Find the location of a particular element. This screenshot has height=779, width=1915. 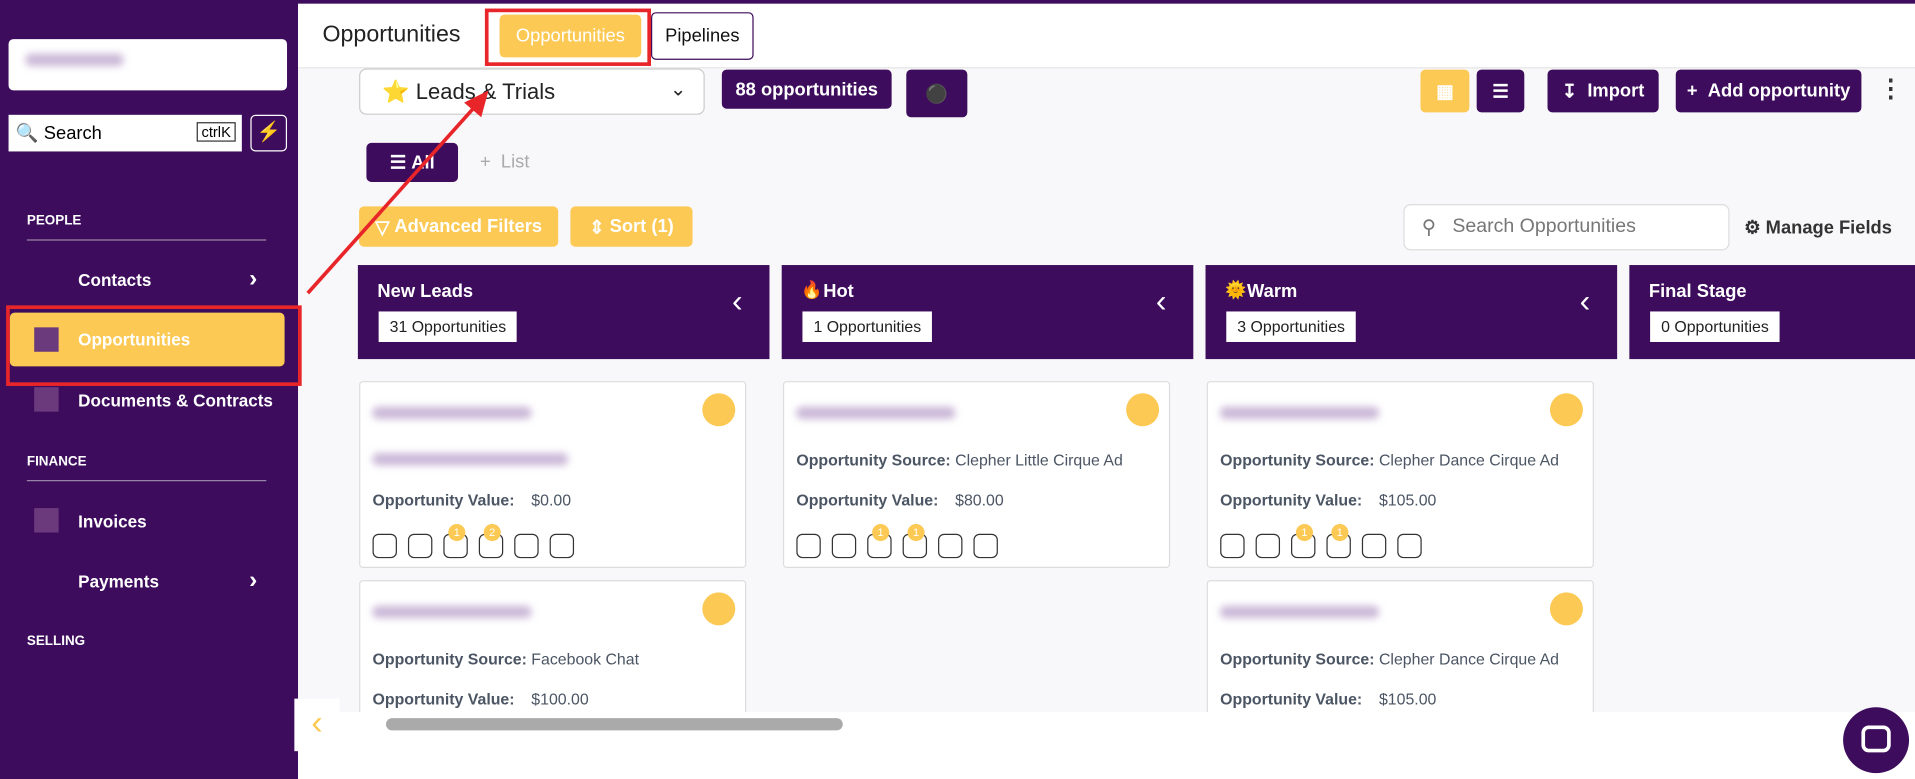

nav-item: Invoices is located at coordinates (112, 521).